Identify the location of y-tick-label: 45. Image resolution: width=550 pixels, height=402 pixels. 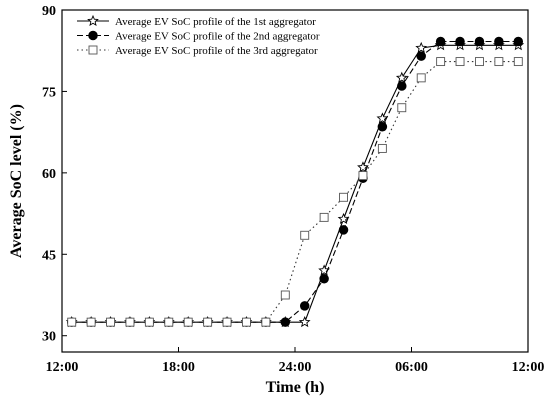
(49, 255).